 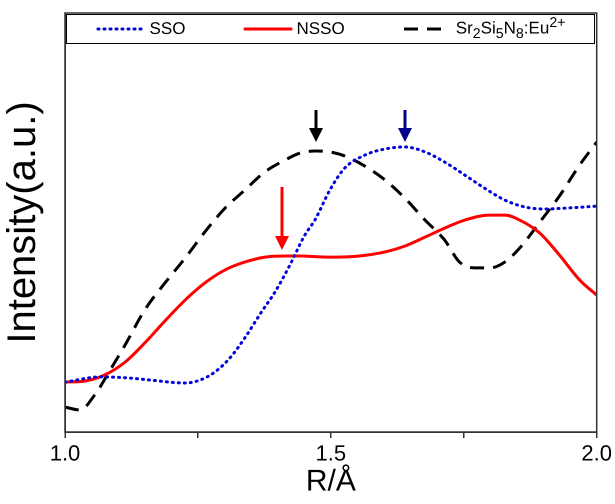 What do you see at coordinates (168, 29) in the screenshot?
I see `legend-label: SSO` at bounding box center [168, 29].